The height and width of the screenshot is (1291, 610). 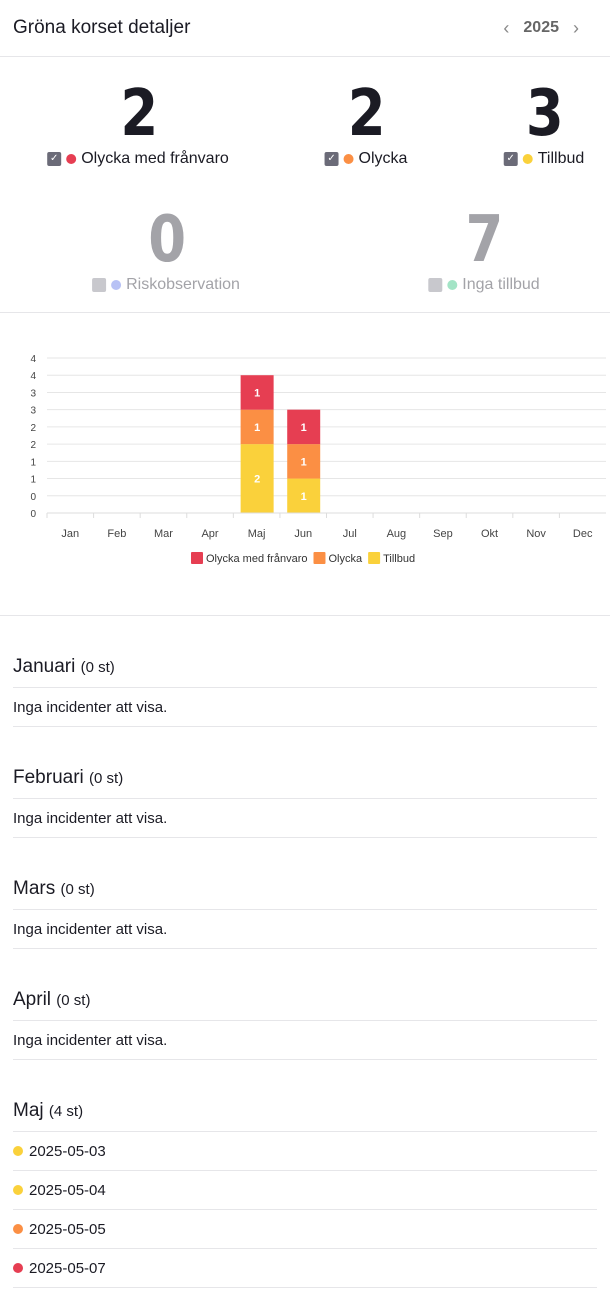 I want to click on stat-filter: ✓ Tillbud, so click(x=544, y=159).